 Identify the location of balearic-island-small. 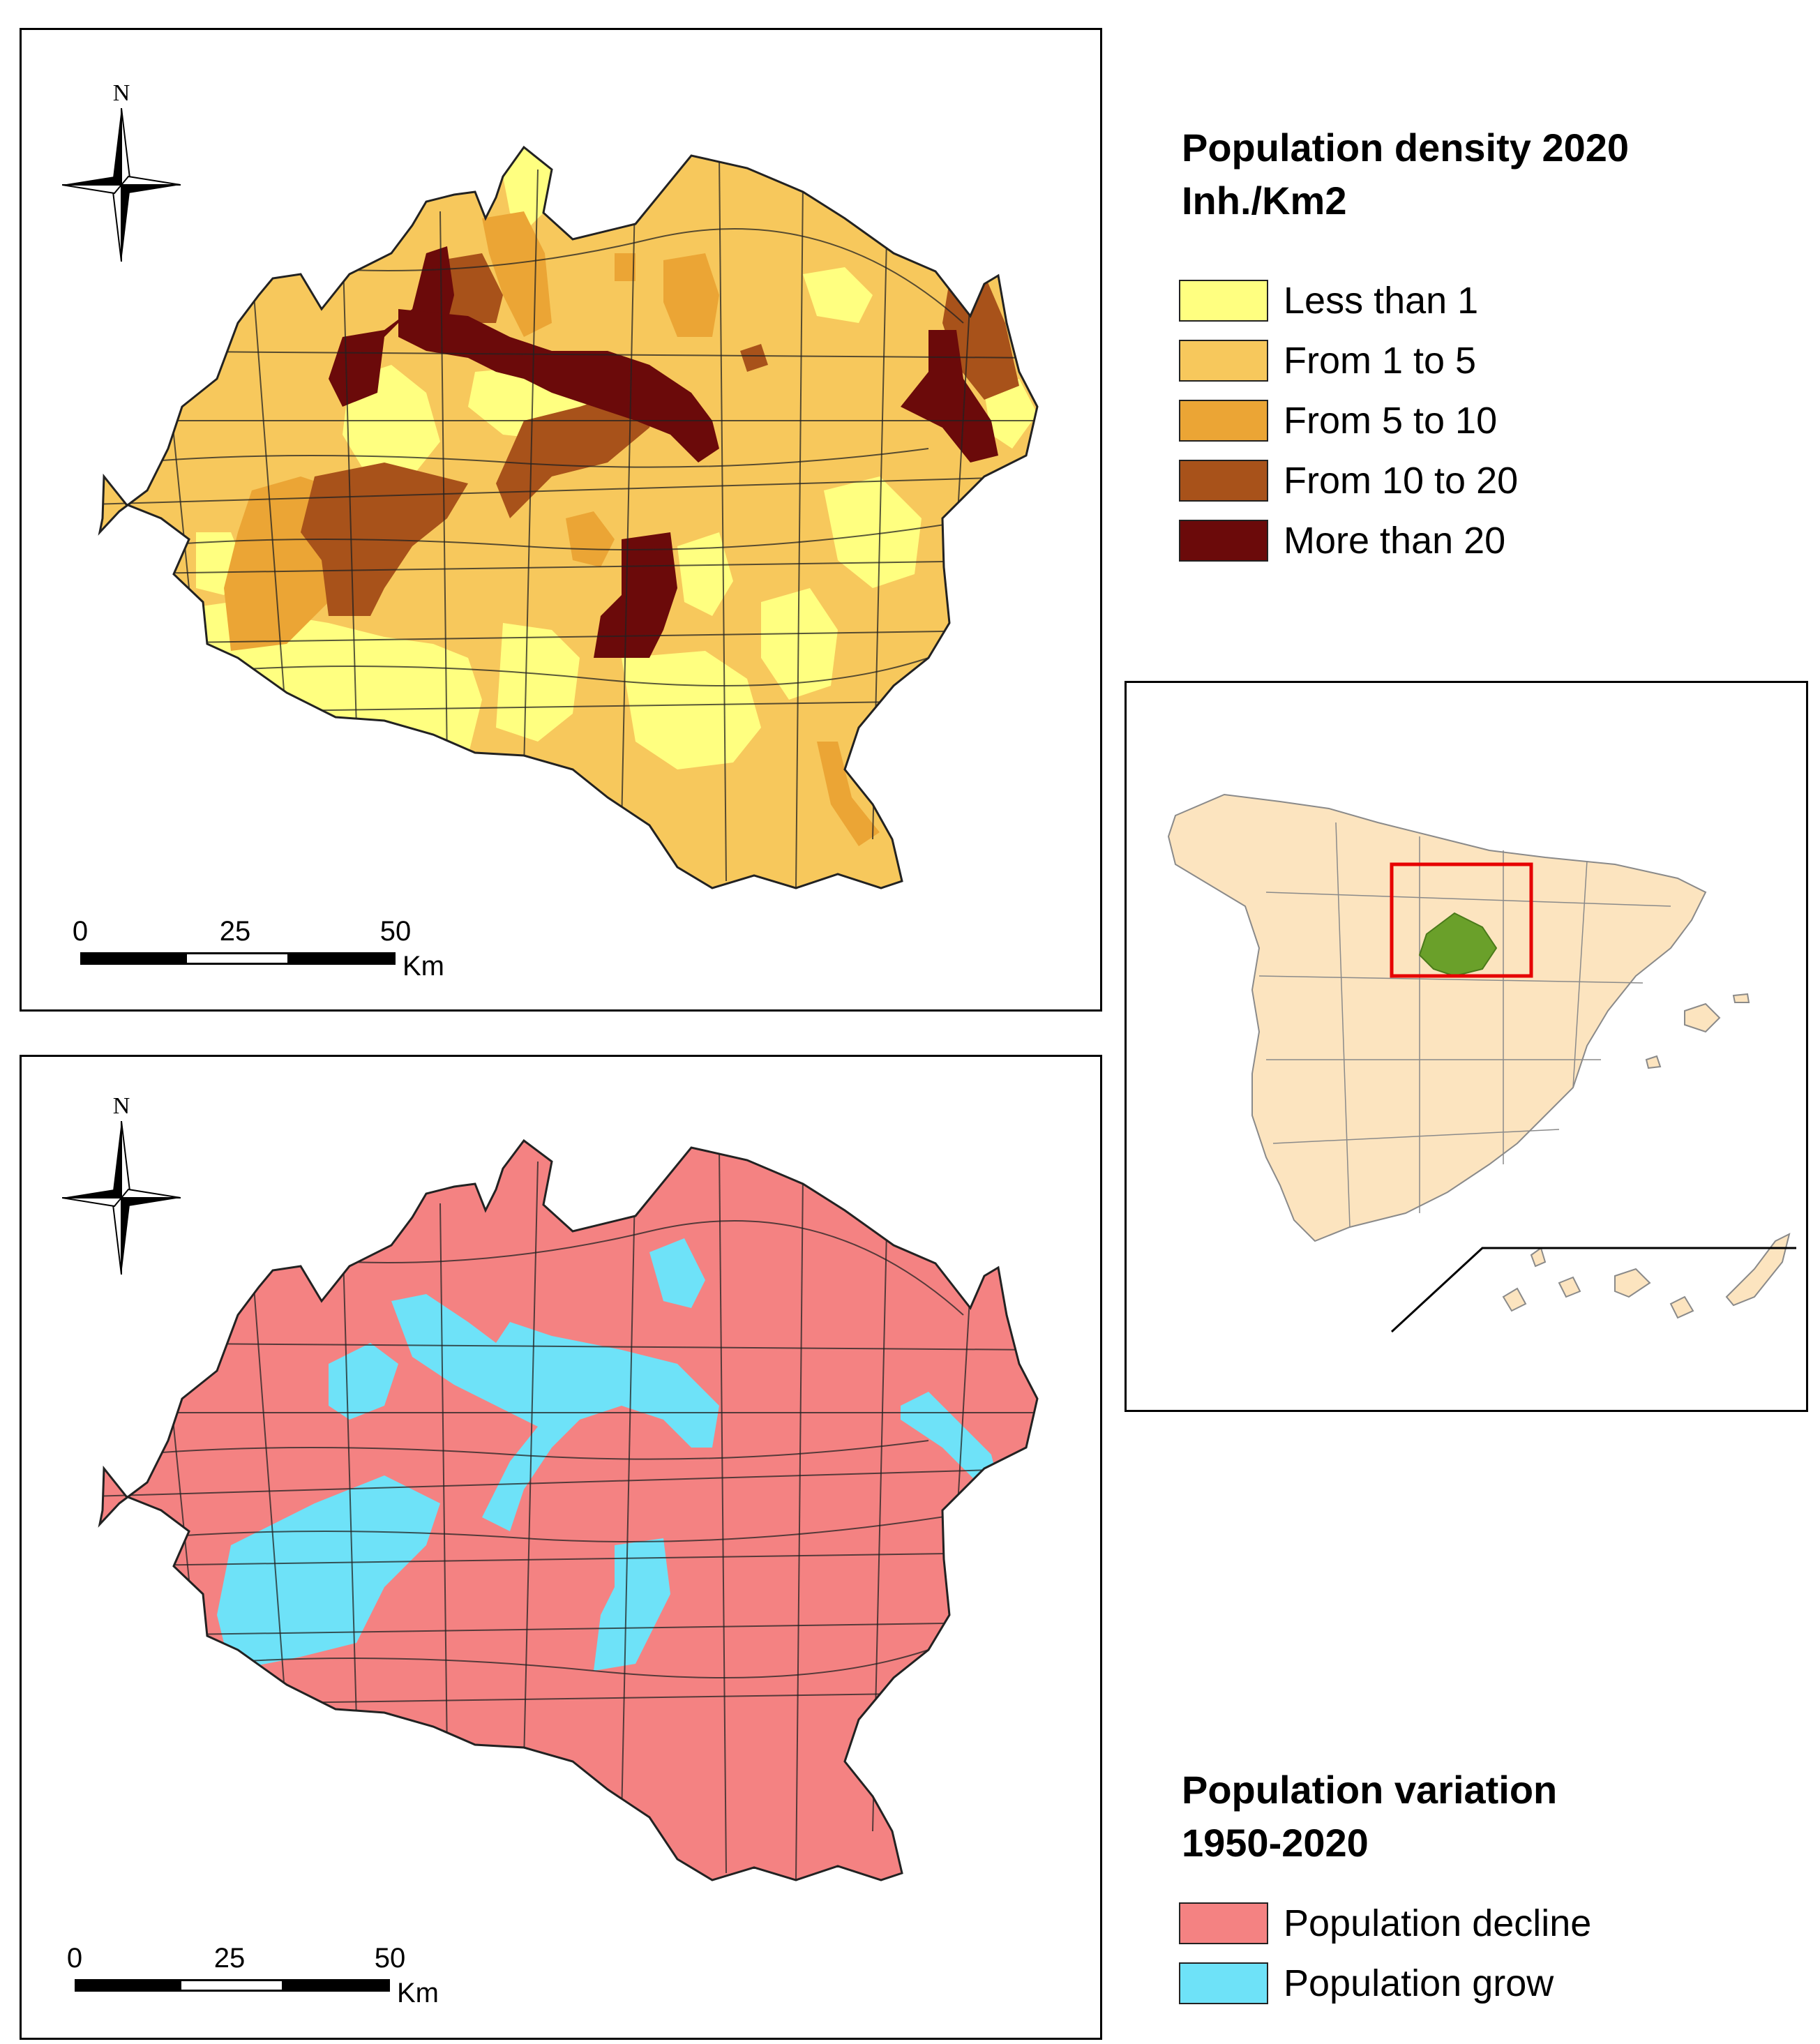
(1741, 998).